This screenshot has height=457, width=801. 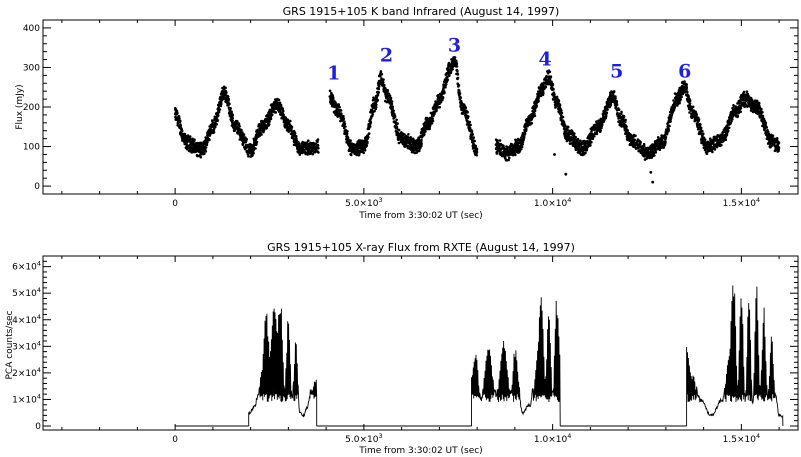 What do you see at coordinates (31, 108) in the screenshot?
I see `y-tick-label: 200` at bounding box center [31, 108].